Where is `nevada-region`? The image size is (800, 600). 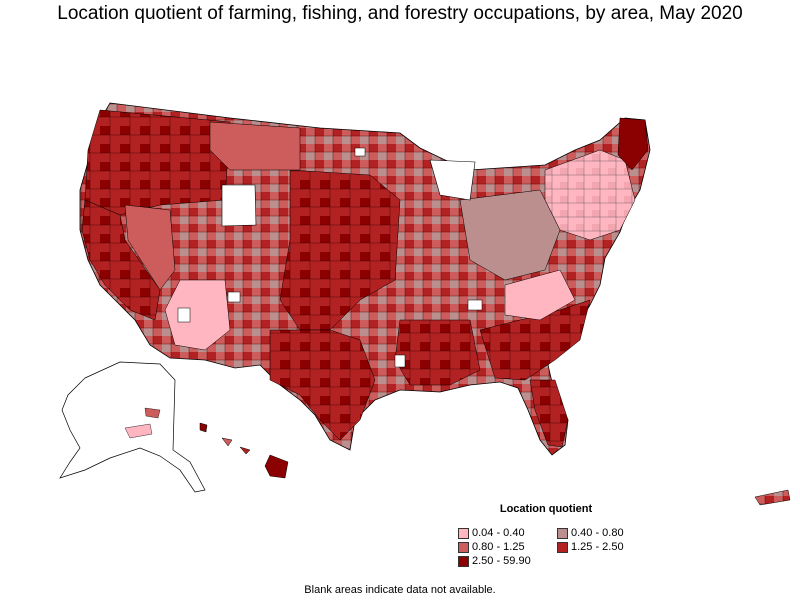 nevada-region is located at coordinates (150, 247).